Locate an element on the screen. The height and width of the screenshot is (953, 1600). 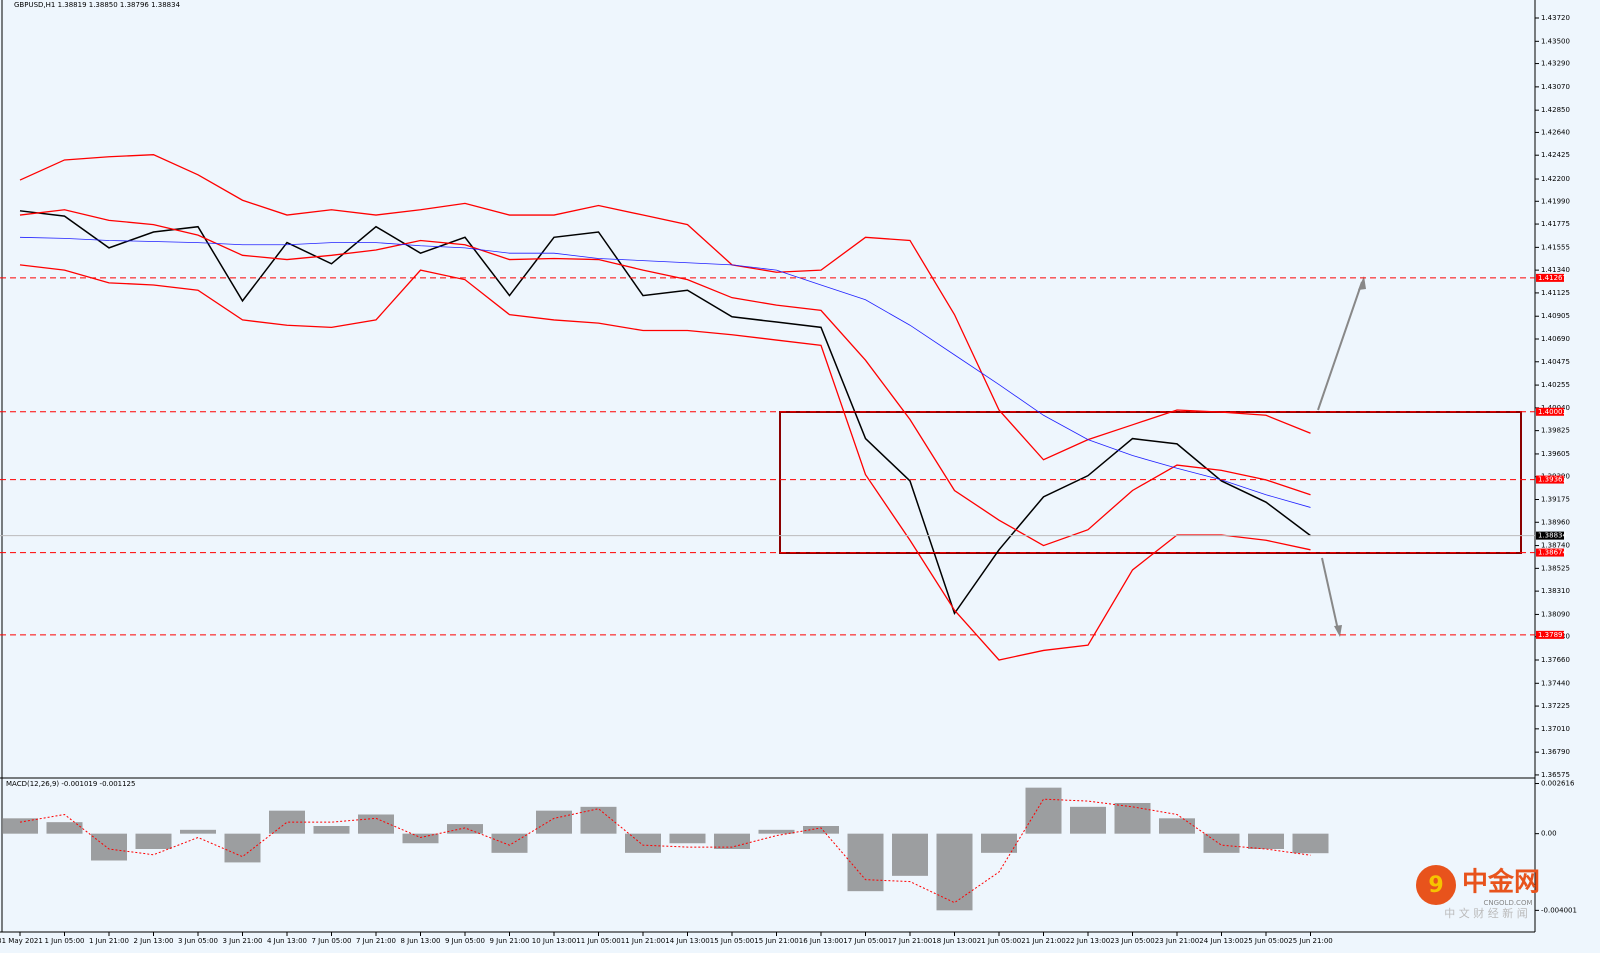
x-tick-label: 31 May 2021 is located at coordinates (21, 941).